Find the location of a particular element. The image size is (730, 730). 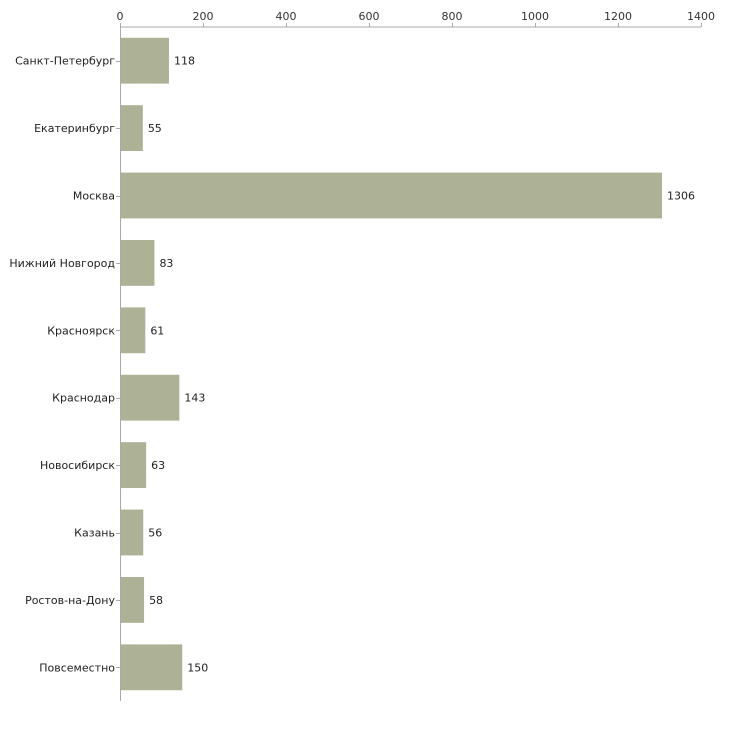

x-axis: 0 200 400 600 800 1000 1200 1400 is located at coordinates (416, 19).